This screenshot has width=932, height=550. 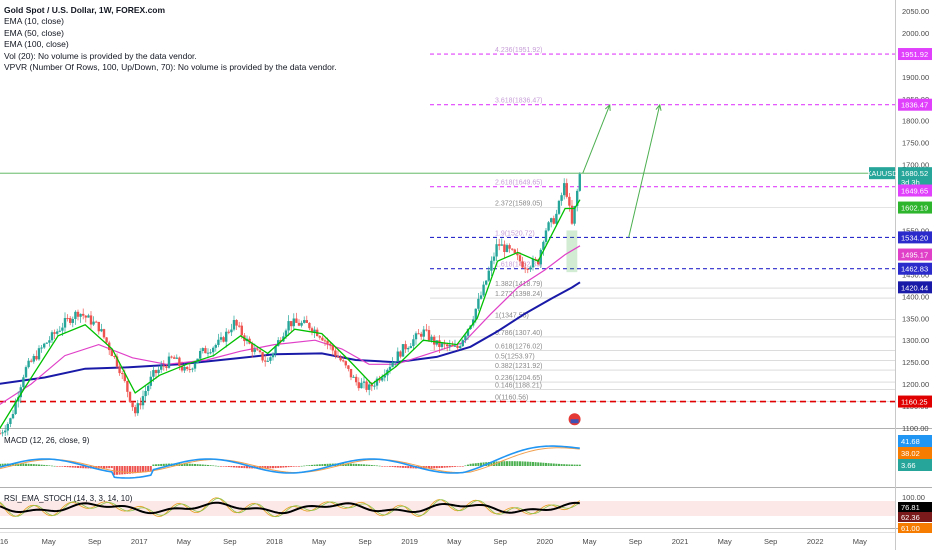 What do you see at coordinates (596, 139) in the screenshot?
I see `projection-arrow` at bounding box center [596, 139].